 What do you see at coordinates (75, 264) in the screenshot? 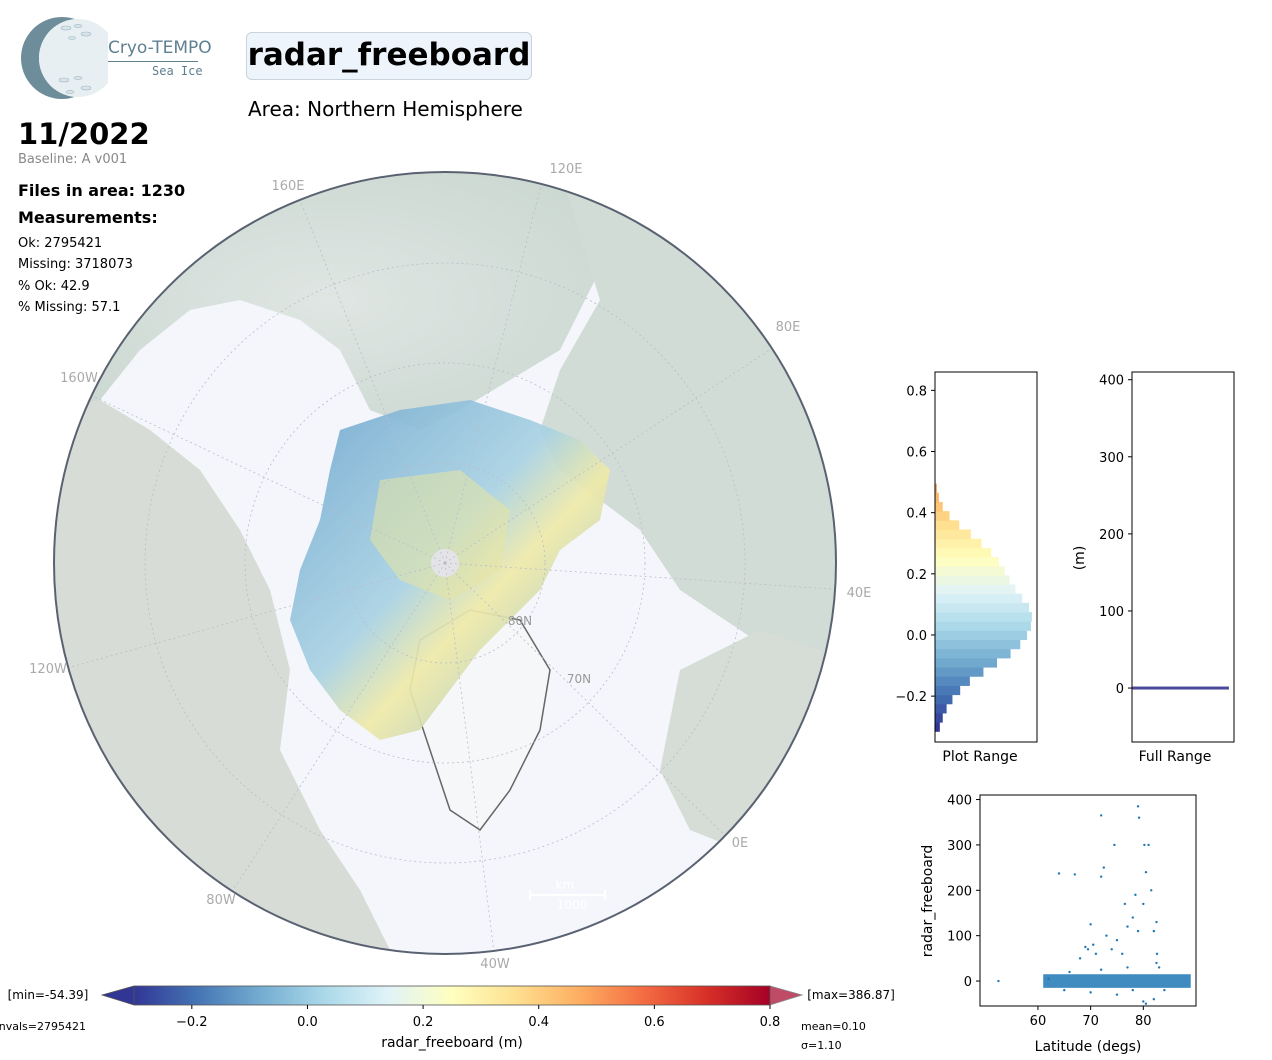
I see `stat-missing: Missing: 3718073` at bounding box center [75, 264].